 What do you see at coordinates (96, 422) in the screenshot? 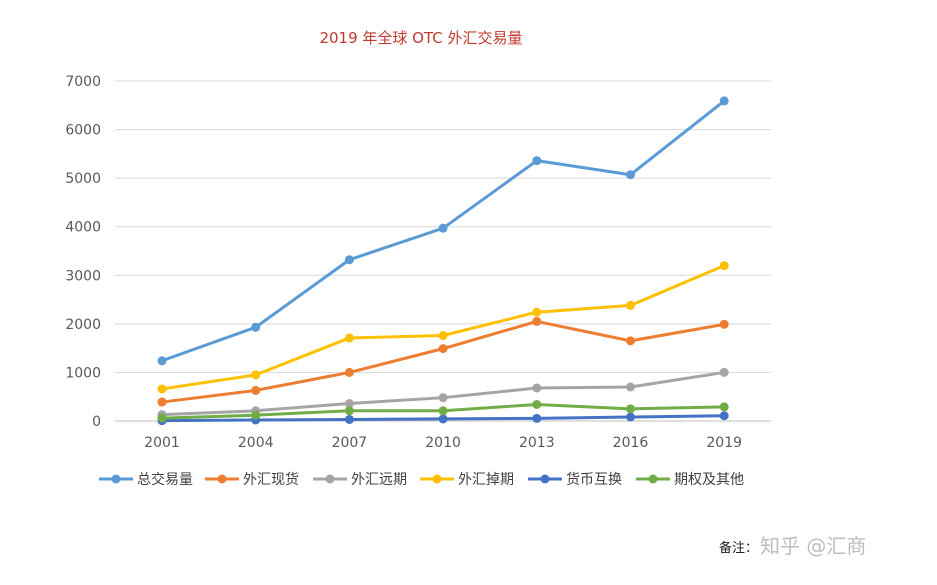
I see `y-tick-label: 0` at bounding box center [96, 422].